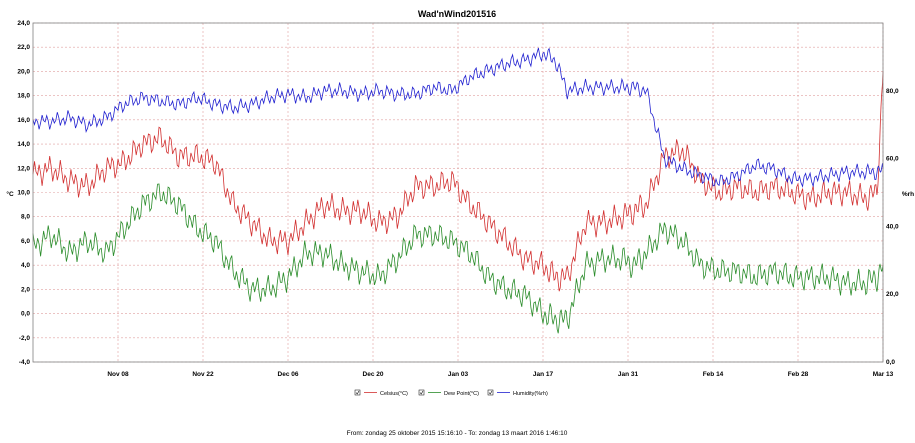 This screenshot has width=915, height=443. Describe the element at coordinates (892, 159) in the screenshot. I see `y-tick-label-right: 60,0` at that location.